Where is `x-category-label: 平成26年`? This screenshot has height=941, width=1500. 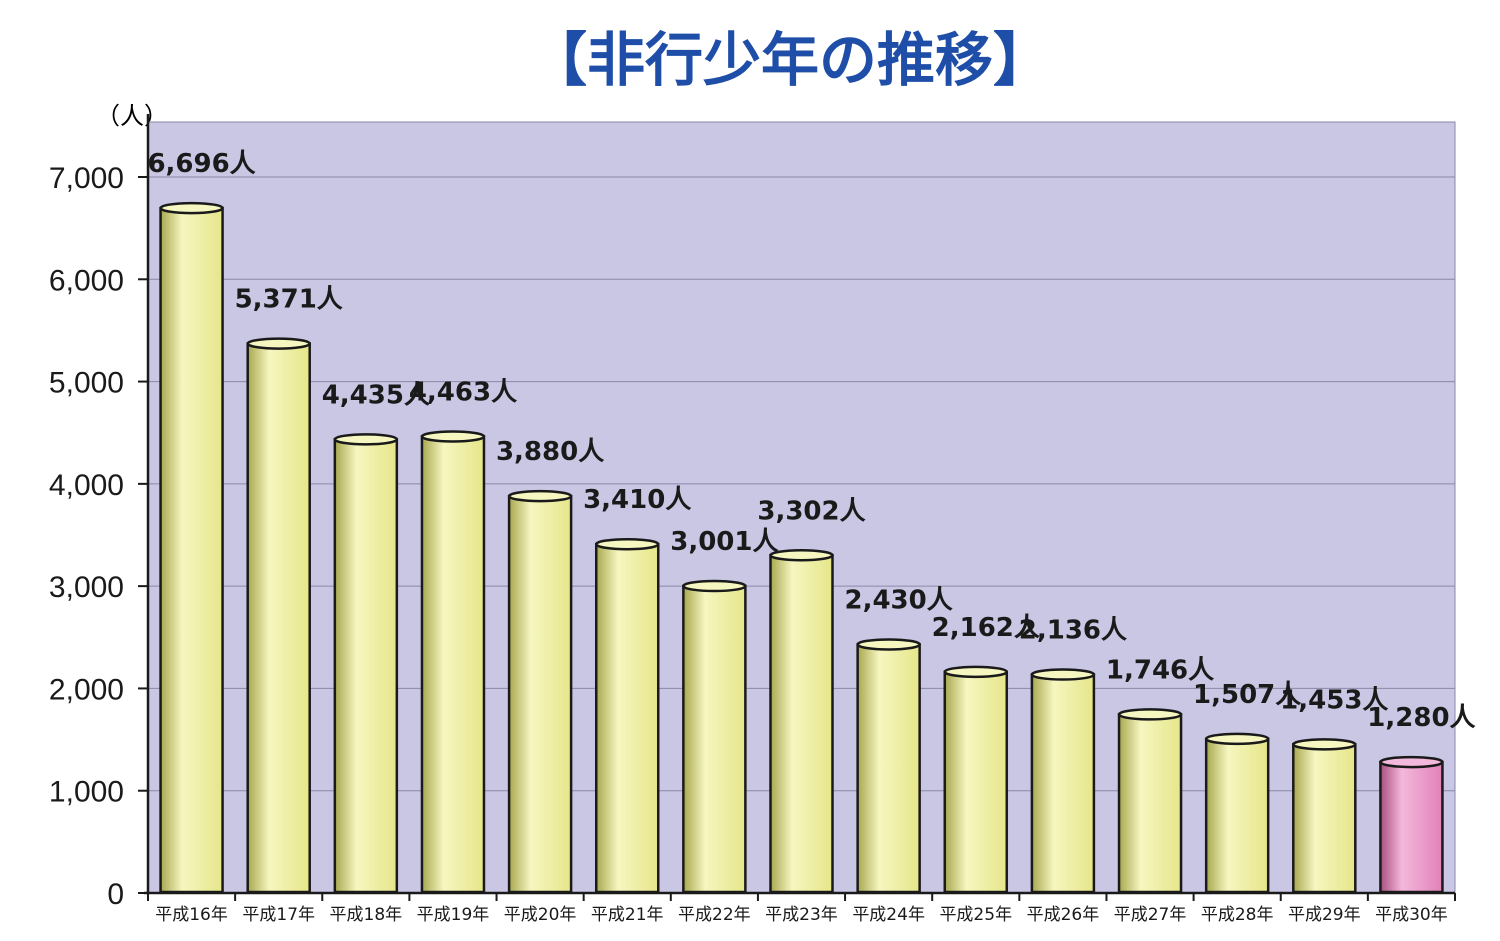 x-category-label: 平成26年 is located at coordinates (1063, 915).